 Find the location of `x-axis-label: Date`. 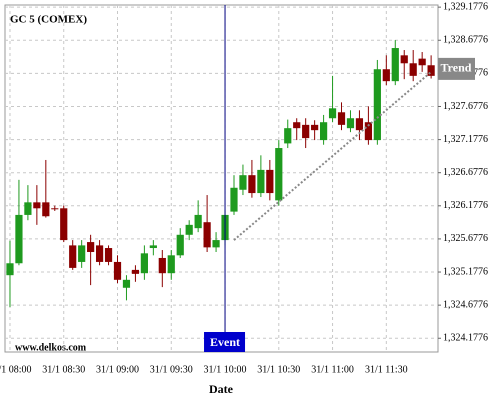

x-axis-label: Date is located at coordinates (221, 389).